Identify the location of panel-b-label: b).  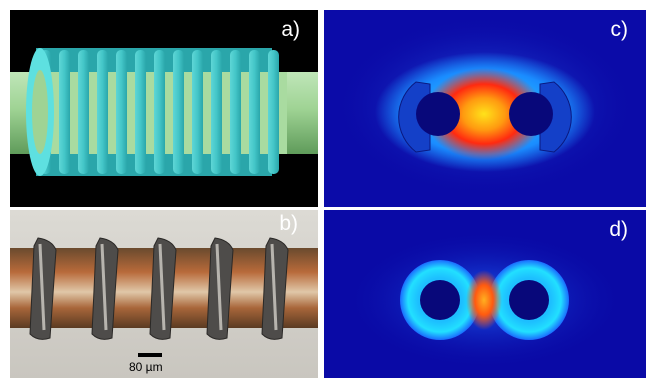
(288, 223).